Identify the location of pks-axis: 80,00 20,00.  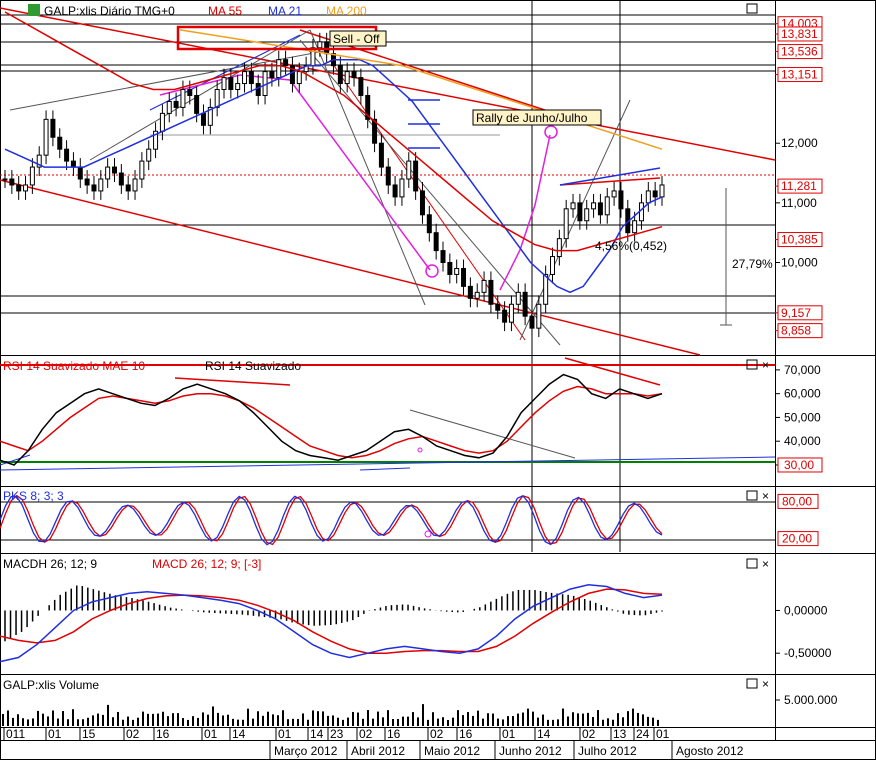
(798, 520).